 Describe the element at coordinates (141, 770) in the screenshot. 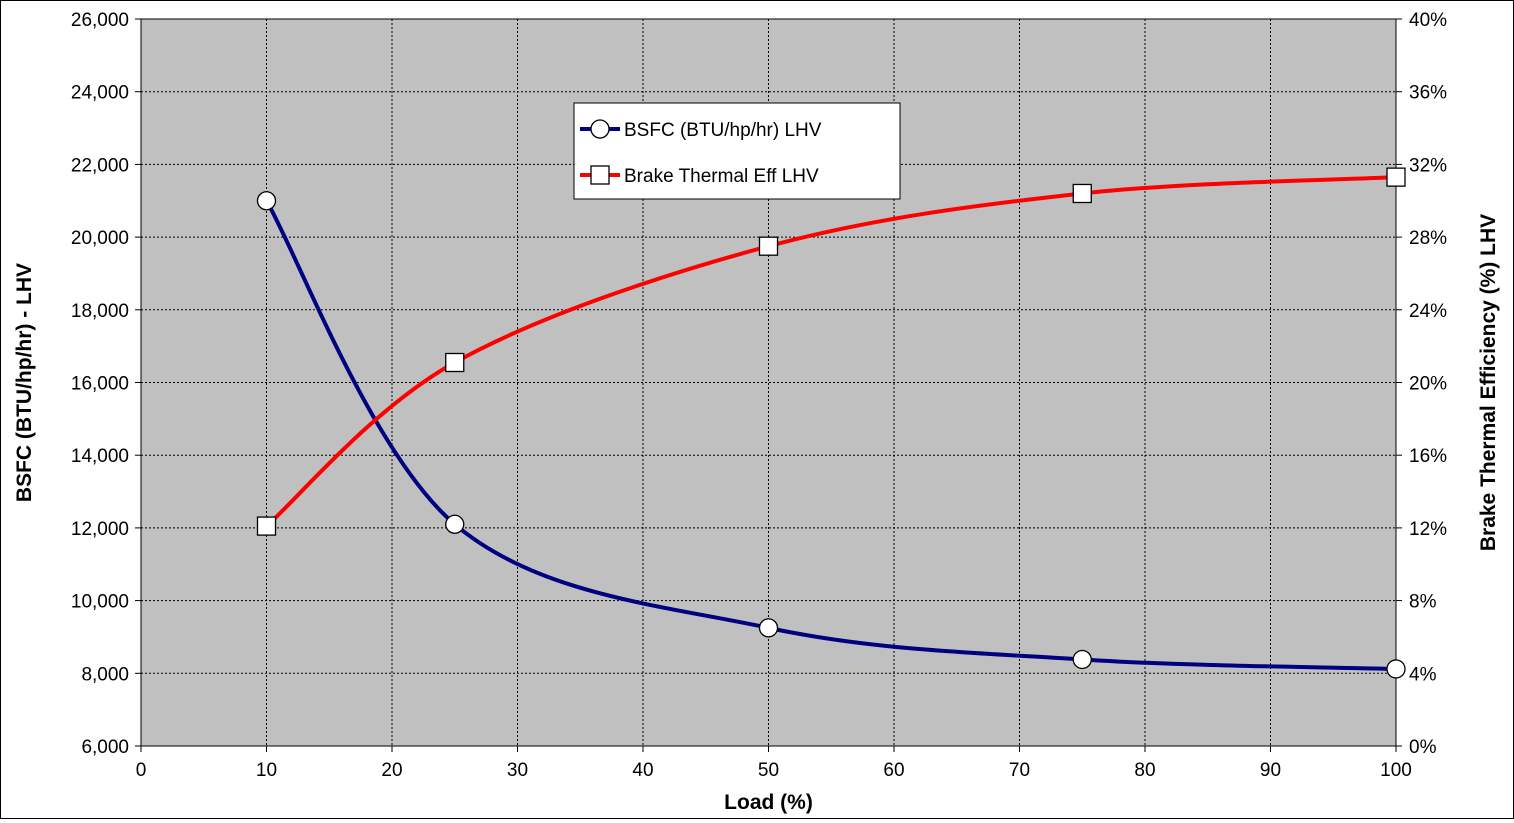

I see `x-tick-label: 0` at that location.